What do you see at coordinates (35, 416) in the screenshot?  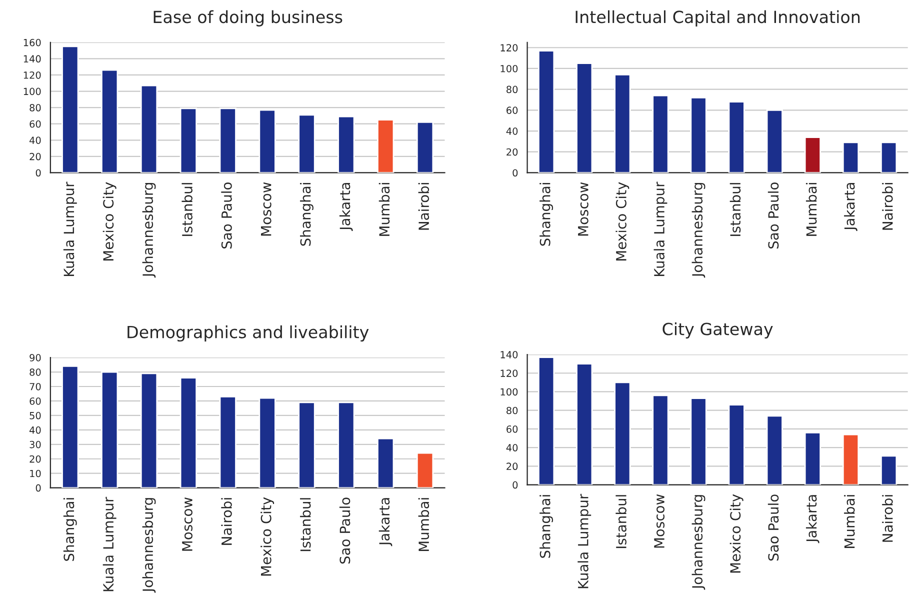 I see `y-tick-label: 50` at bounding box center [35, 416].